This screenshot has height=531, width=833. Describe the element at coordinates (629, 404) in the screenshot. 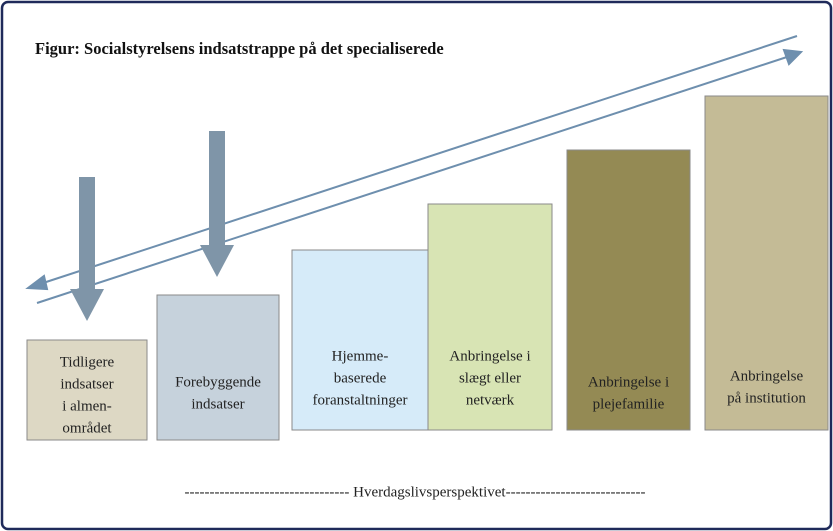

I see `step-label: plejefamilie` at that location.